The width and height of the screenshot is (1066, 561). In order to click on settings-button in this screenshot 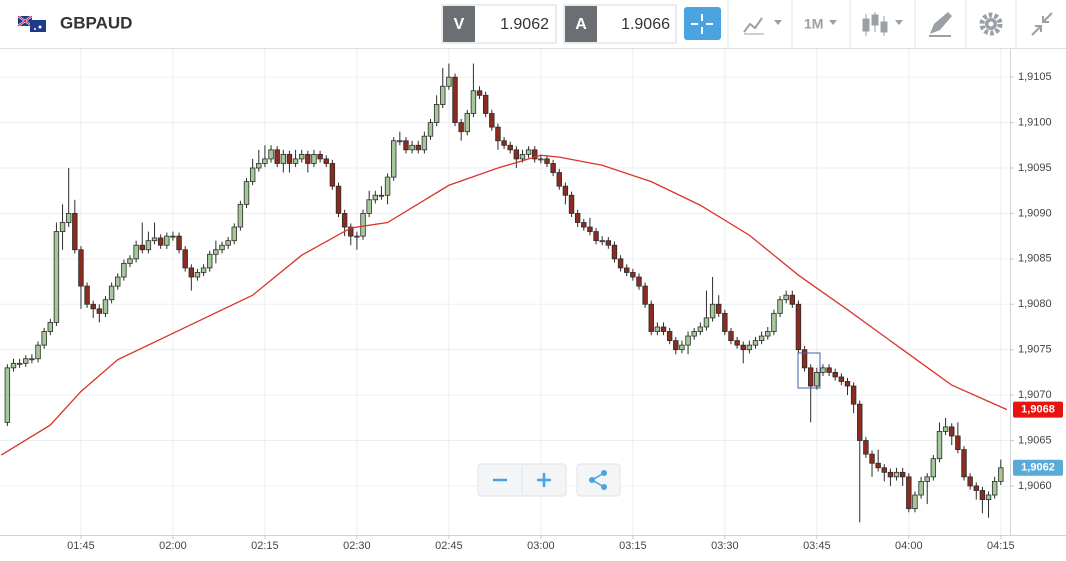, I will do `click(991, 24)`.